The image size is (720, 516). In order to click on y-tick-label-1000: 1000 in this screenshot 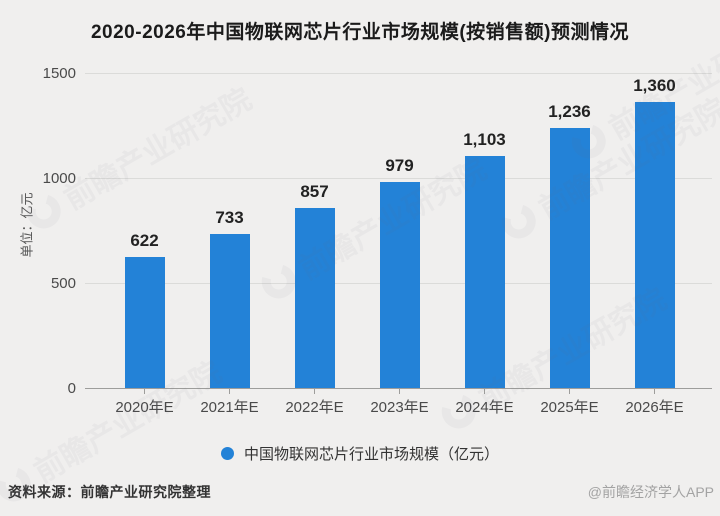, I will do `click(59, 178)`.